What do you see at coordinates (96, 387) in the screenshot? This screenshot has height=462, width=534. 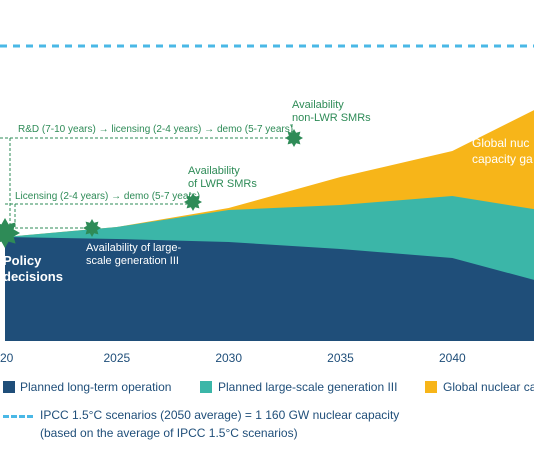 I see `legend-label-lto: Planned long-term operation` at bounding box center [96, 387].